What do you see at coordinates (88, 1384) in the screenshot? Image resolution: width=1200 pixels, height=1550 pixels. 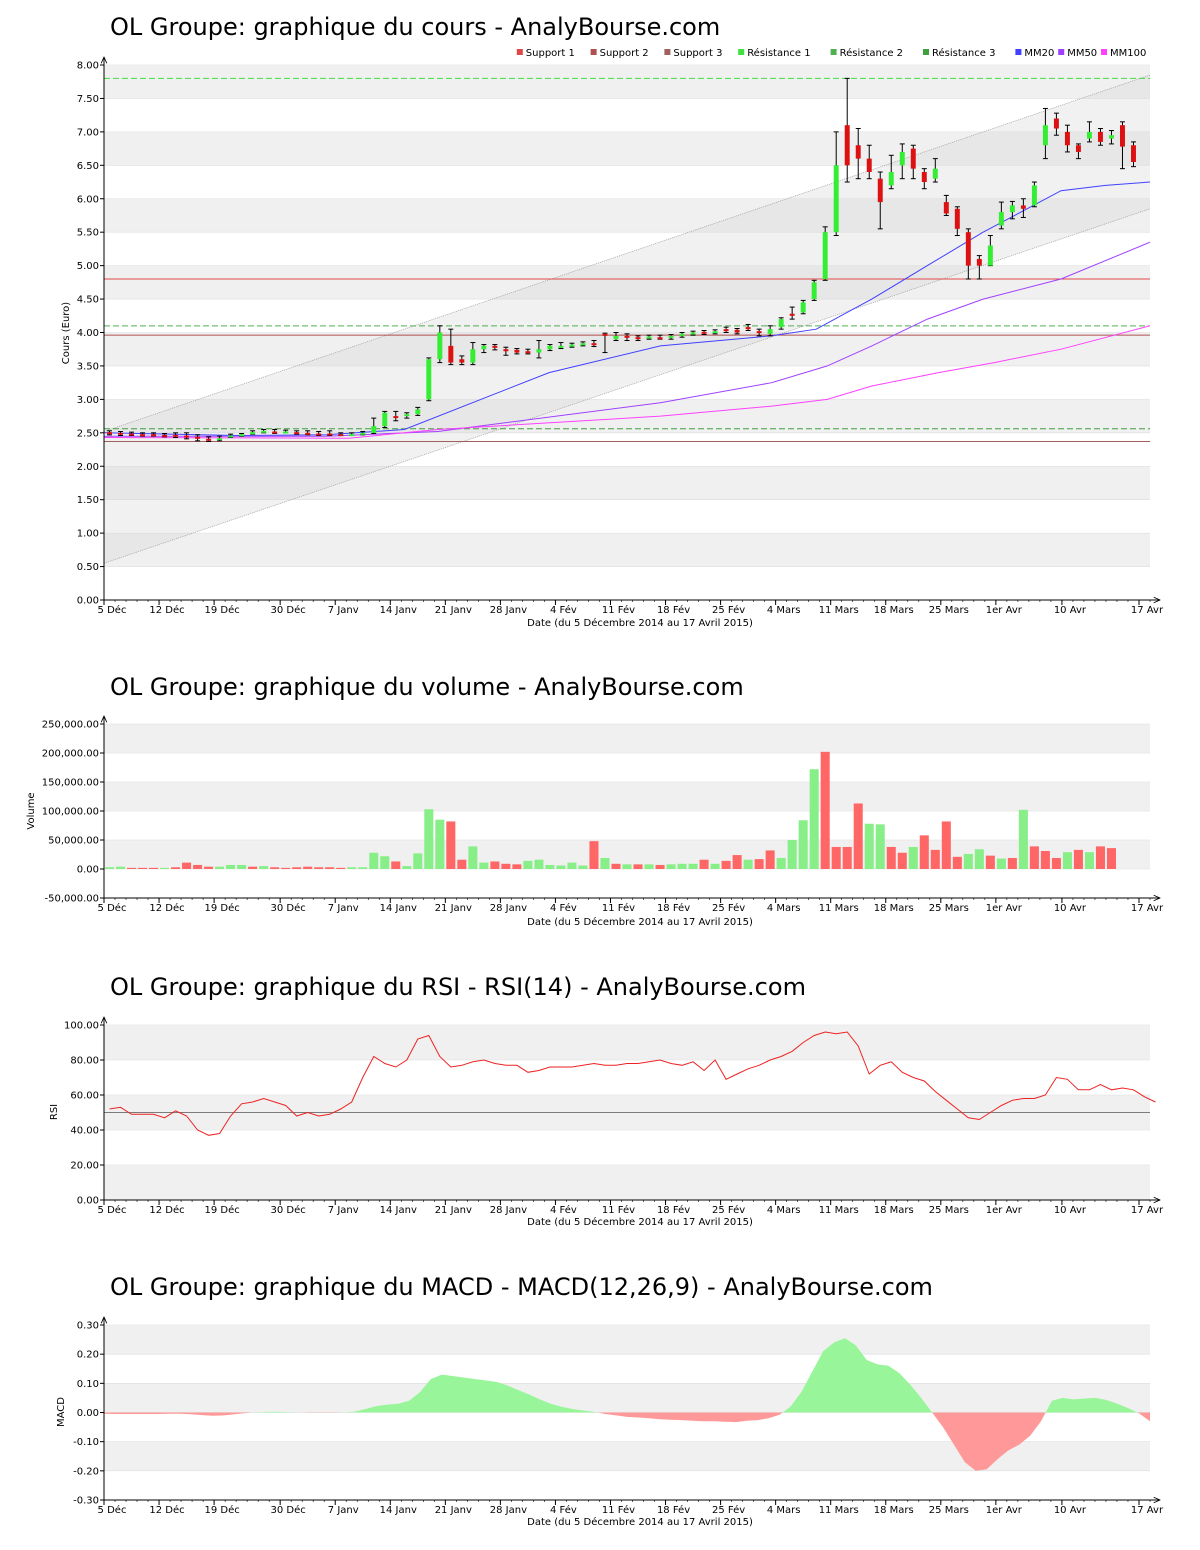 I see `macd-y-tick-label: 0.10` at bounding box center [88, 1384].